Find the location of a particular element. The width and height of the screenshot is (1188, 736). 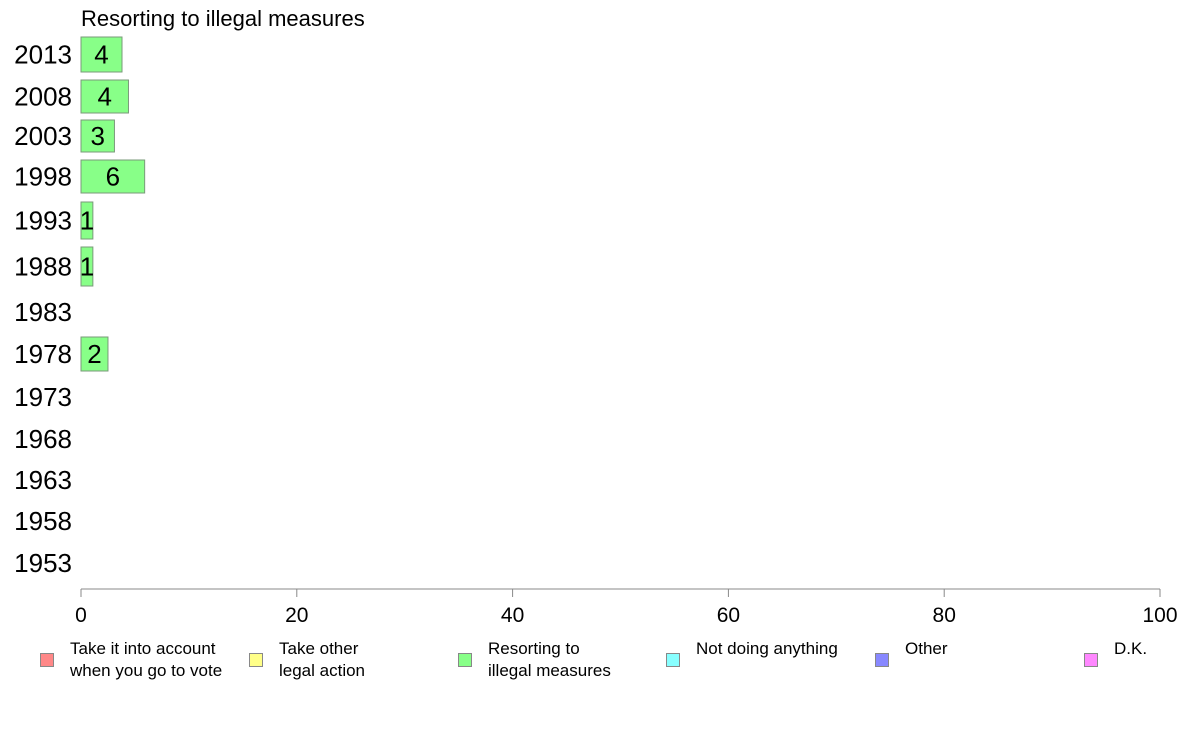

y-tick-label: 2008 is located at coordinates (43, 97).